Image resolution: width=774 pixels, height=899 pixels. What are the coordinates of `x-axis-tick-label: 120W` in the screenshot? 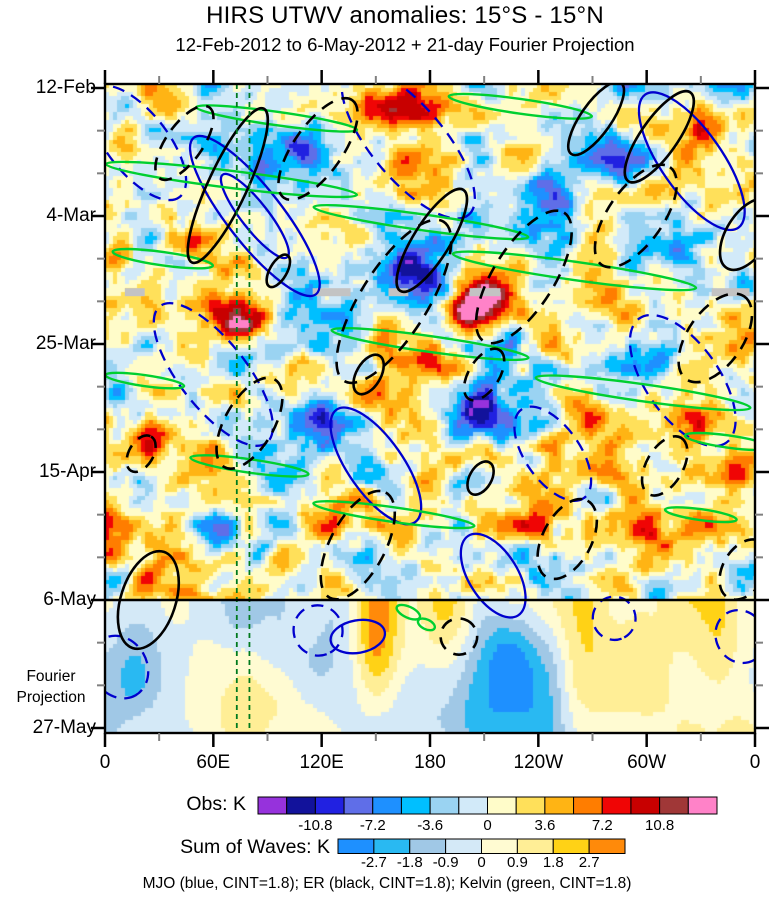 It's located at (538, 762).